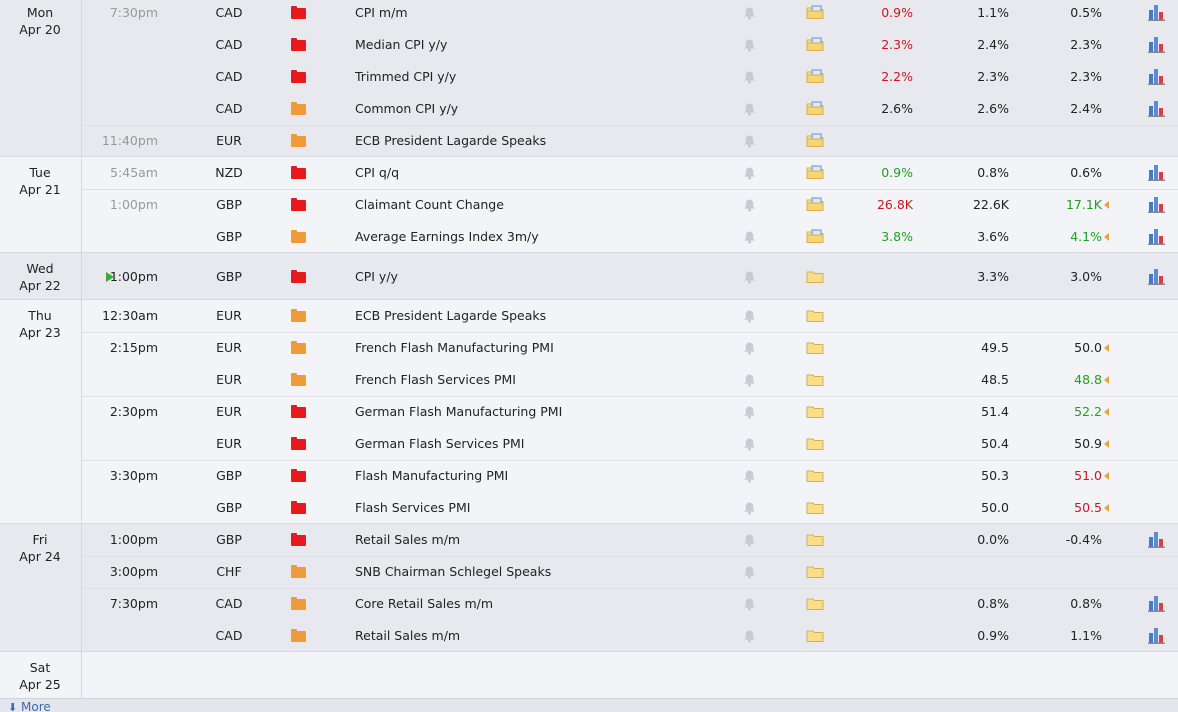  What do you see at coordinates (432, 475) in the screenshot?
I see `event-title: Flash Manufacturing PMI` at bounding box center [432, 475].